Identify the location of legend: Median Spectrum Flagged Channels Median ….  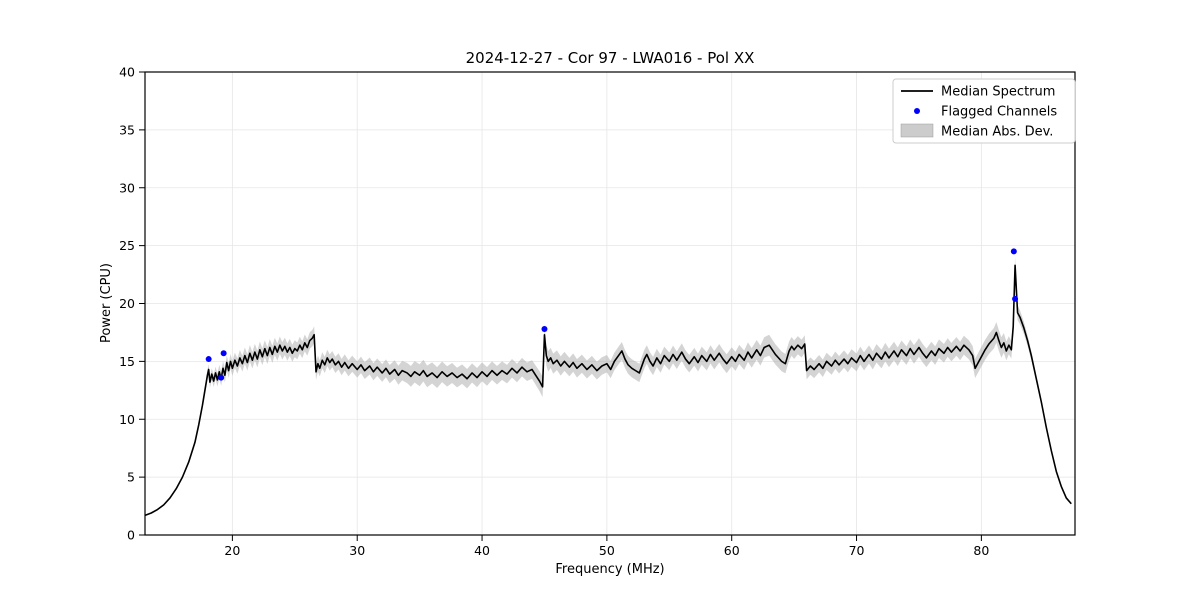
(984, 111).